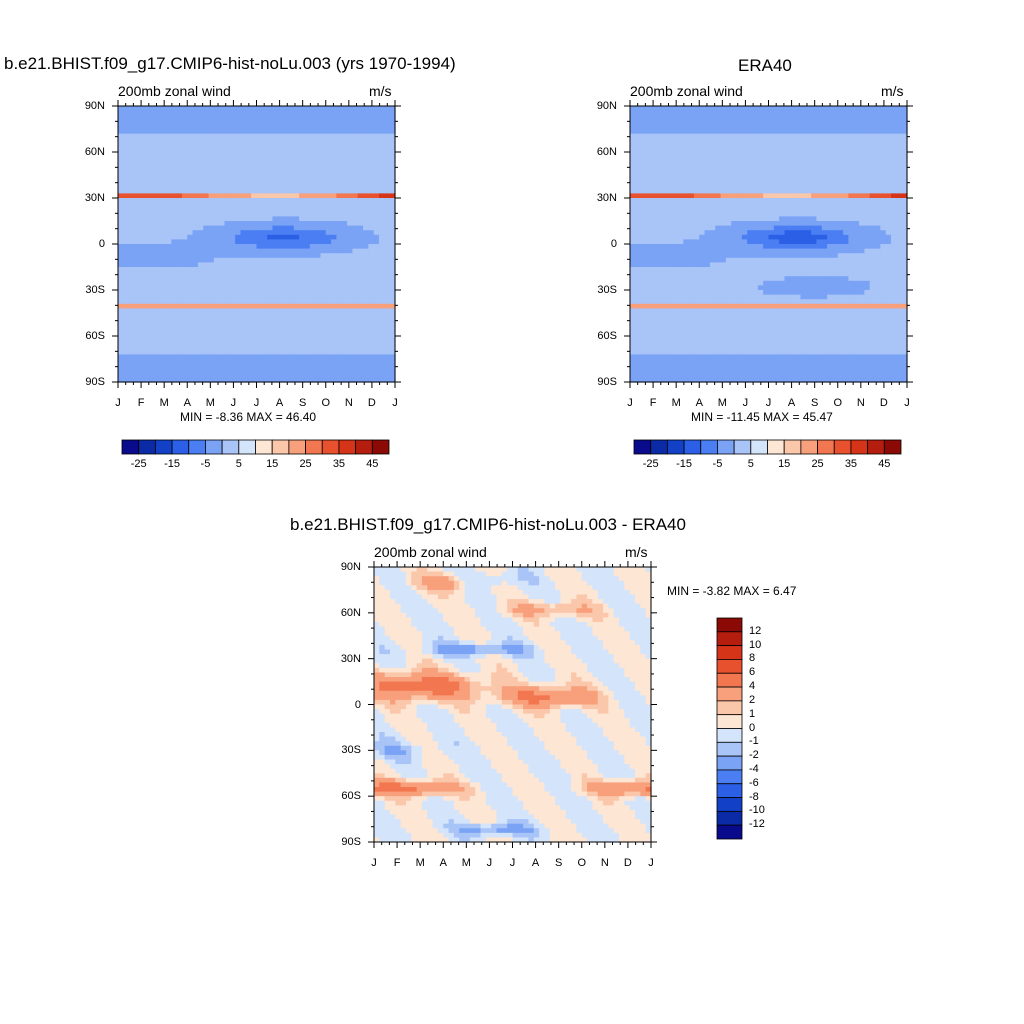  I want to click on panel1-colorbar-swatch, so click(314, 447).